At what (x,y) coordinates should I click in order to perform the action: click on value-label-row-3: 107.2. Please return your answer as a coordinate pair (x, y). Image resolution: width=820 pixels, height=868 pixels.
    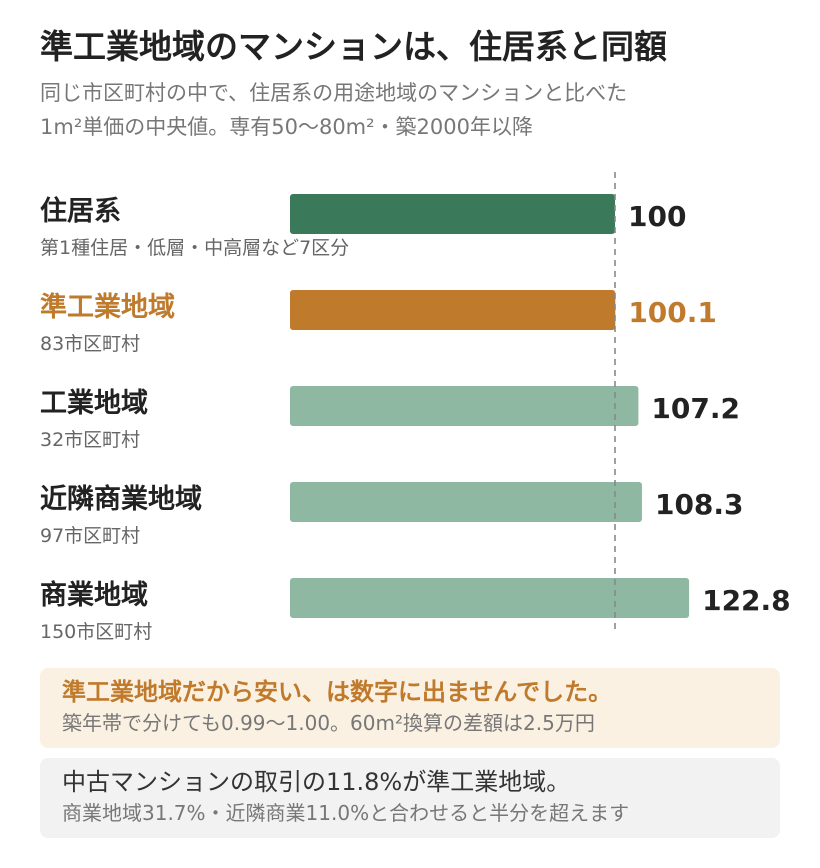
    Looking at the image, I should click on (695, 408).